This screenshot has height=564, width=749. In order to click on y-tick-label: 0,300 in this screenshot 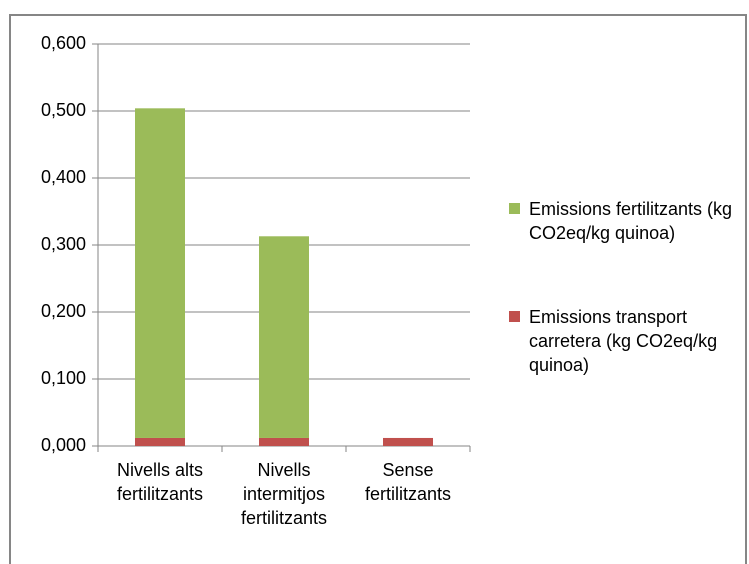, I will do `click(63, 244)`.